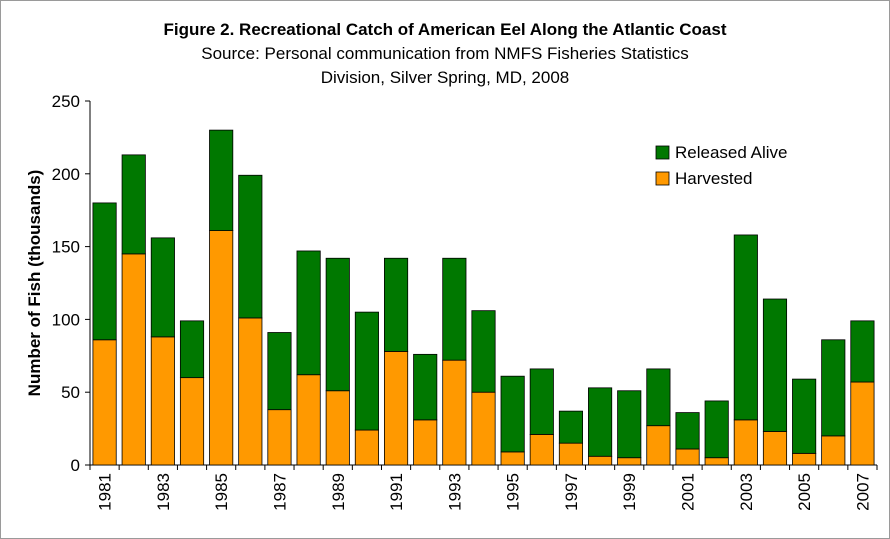 The image size is (890, 539). What do you see at coordinates (66, 247) in the screenshot?
I see `y-tick-label: 150` at bounding box center [66, 247].